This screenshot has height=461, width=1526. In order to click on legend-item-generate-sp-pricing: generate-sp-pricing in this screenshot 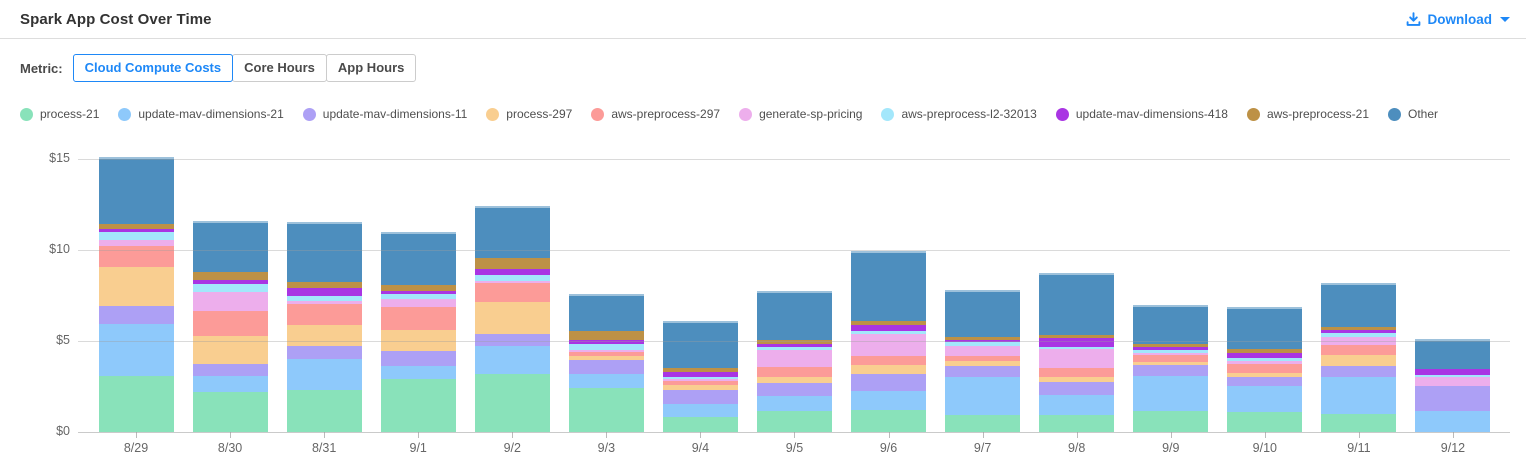, I will do `click(800, 114)`.